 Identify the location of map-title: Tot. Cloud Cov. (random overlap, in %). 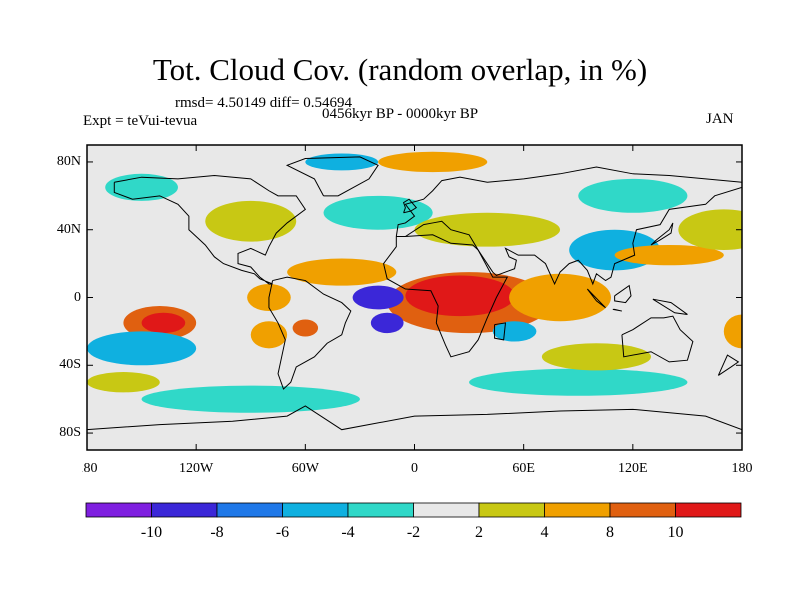
(400, 69).